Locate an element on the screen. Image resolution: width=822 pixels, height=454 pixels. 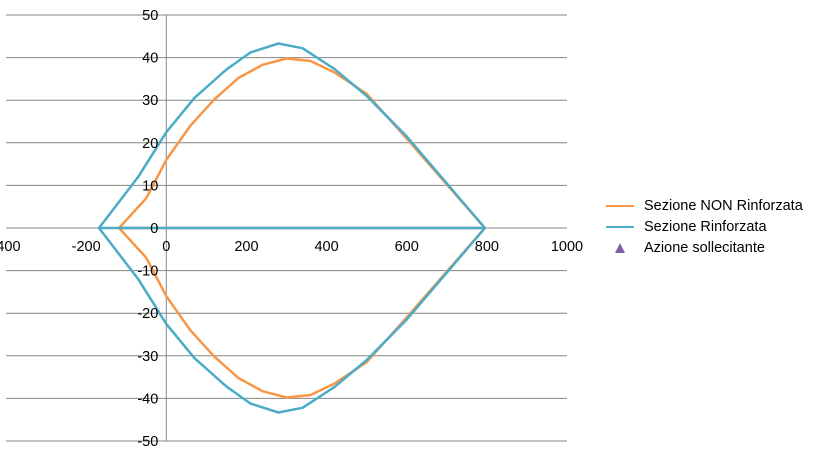
legend-item-series-2: Azione sollecitante is located at coordinates (704, 247).